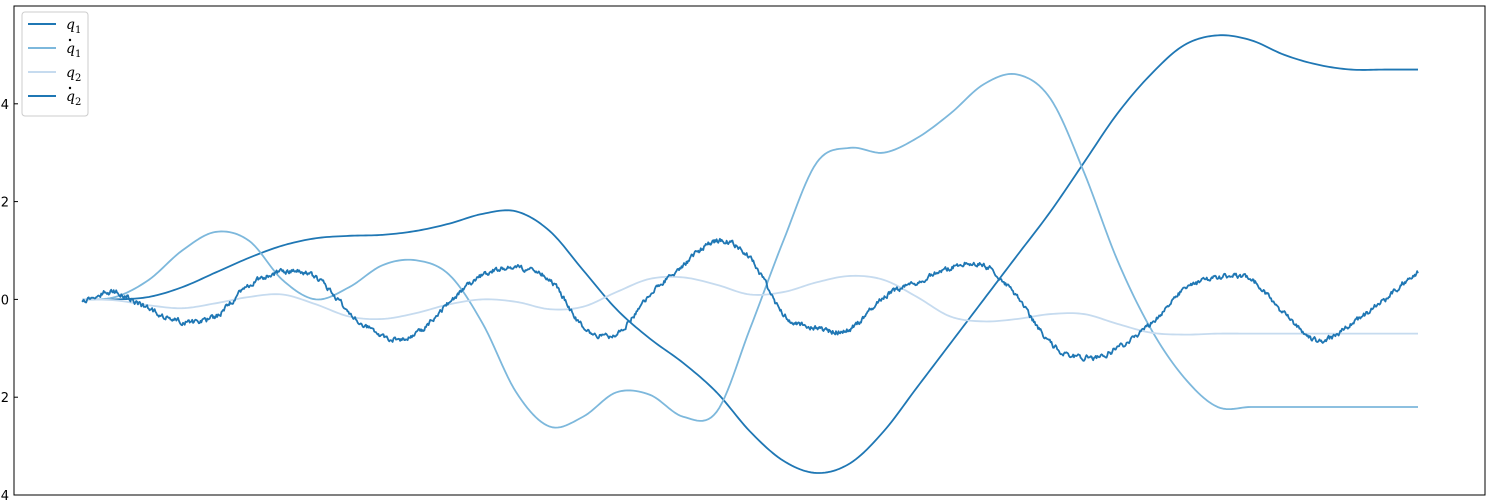 The height and width of the screenshot is (500, 1500). What do you see at coordinates (5, 300) in the screenshot?
I see `y-tick-label: 0` at bounding box center [5, 300].